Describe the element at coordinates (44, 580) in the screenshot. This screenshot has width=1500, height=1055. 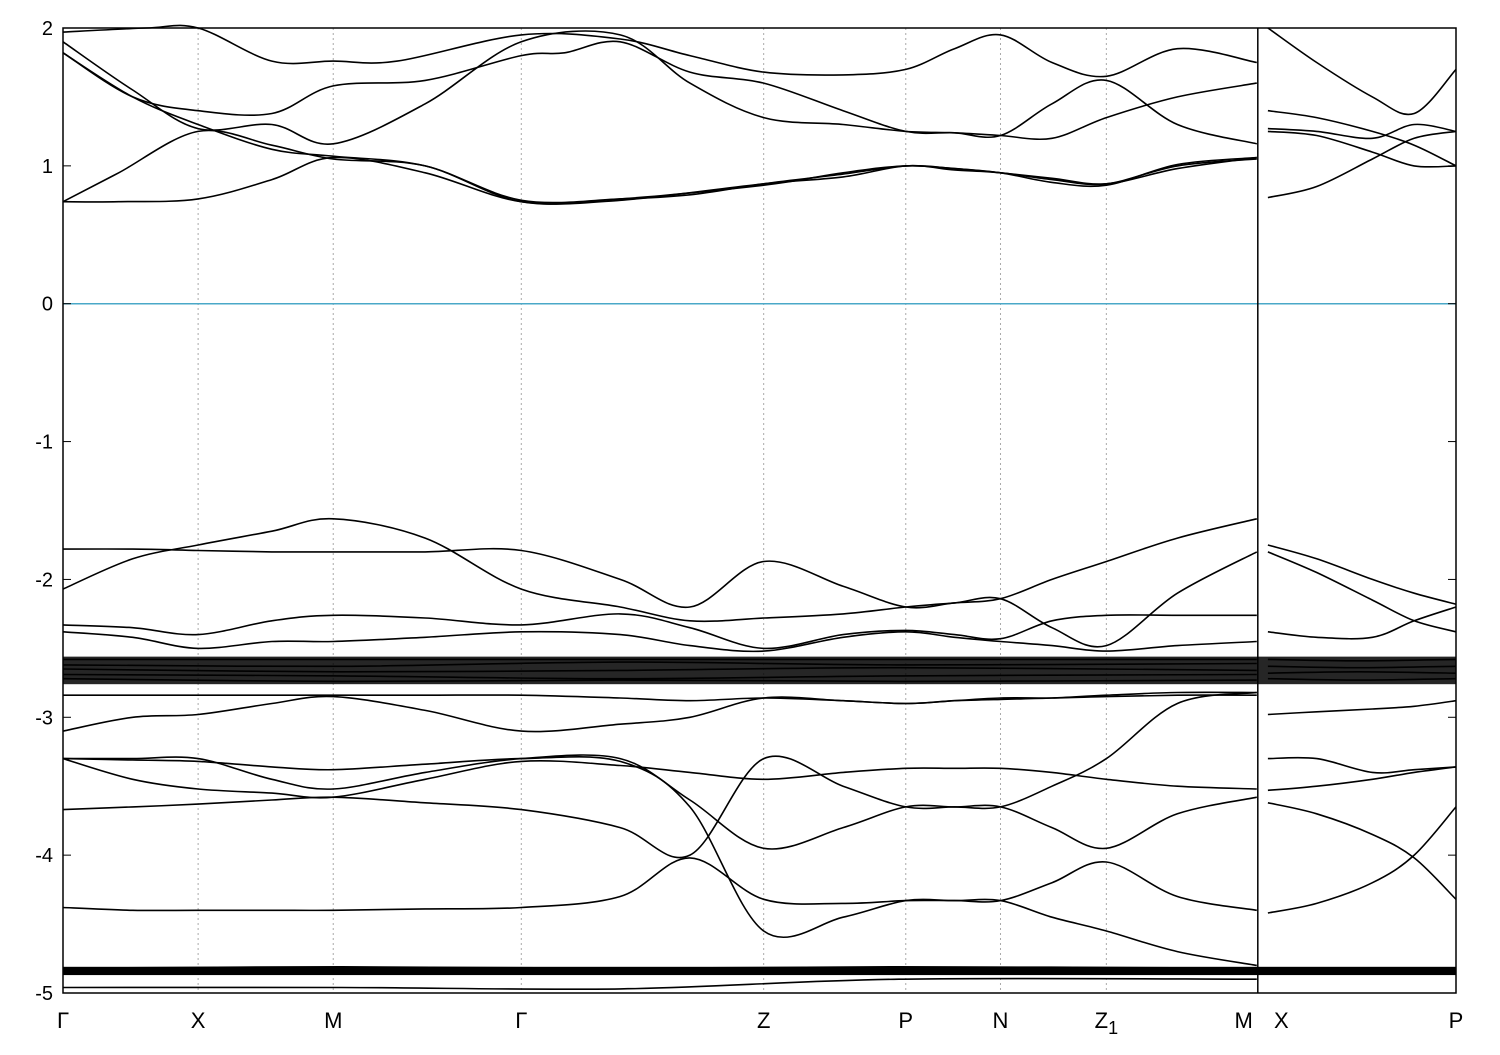
I see `y-tick-label: -2` at that location.